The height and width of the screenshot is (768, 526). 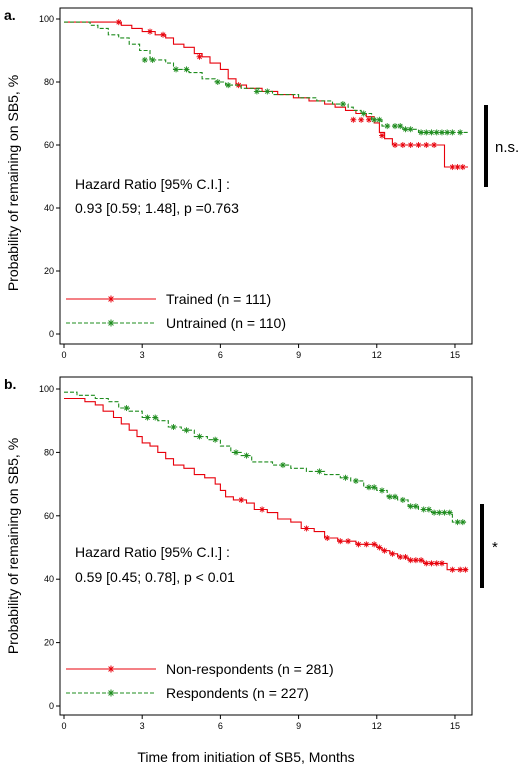 I want to click on legend-entry-label: Untrained (n = 110), so click(x=226, y=323).